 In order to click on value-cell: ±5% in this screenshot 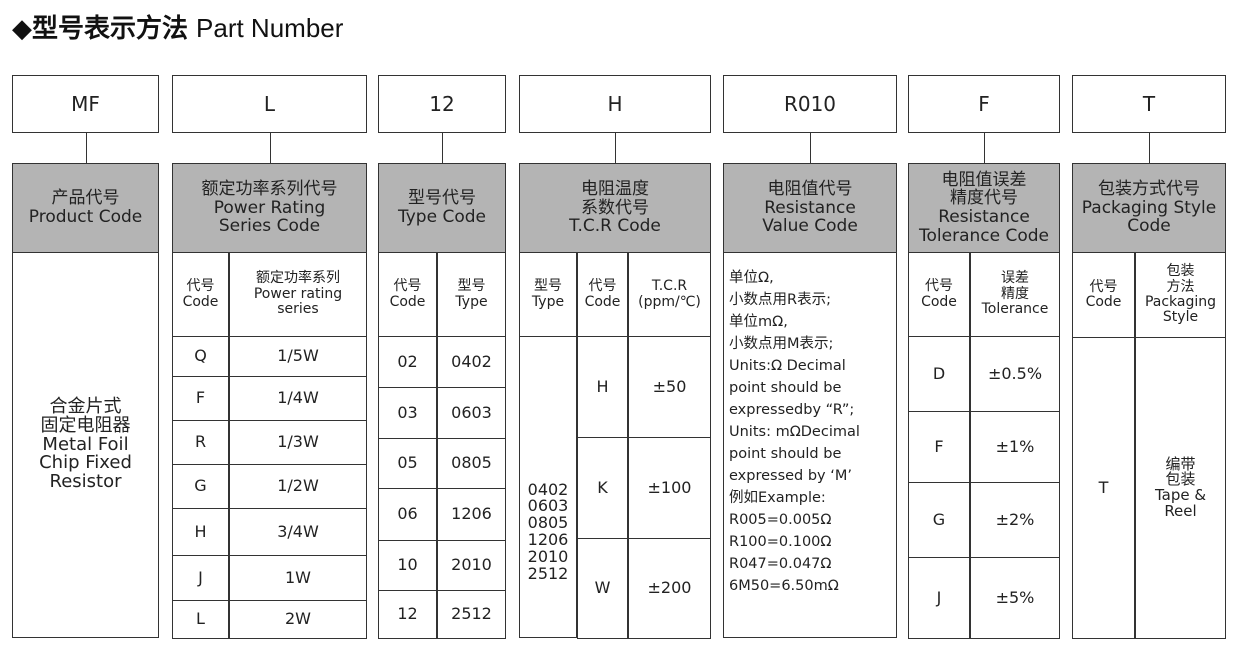, I will do `click(1015, 598)`.